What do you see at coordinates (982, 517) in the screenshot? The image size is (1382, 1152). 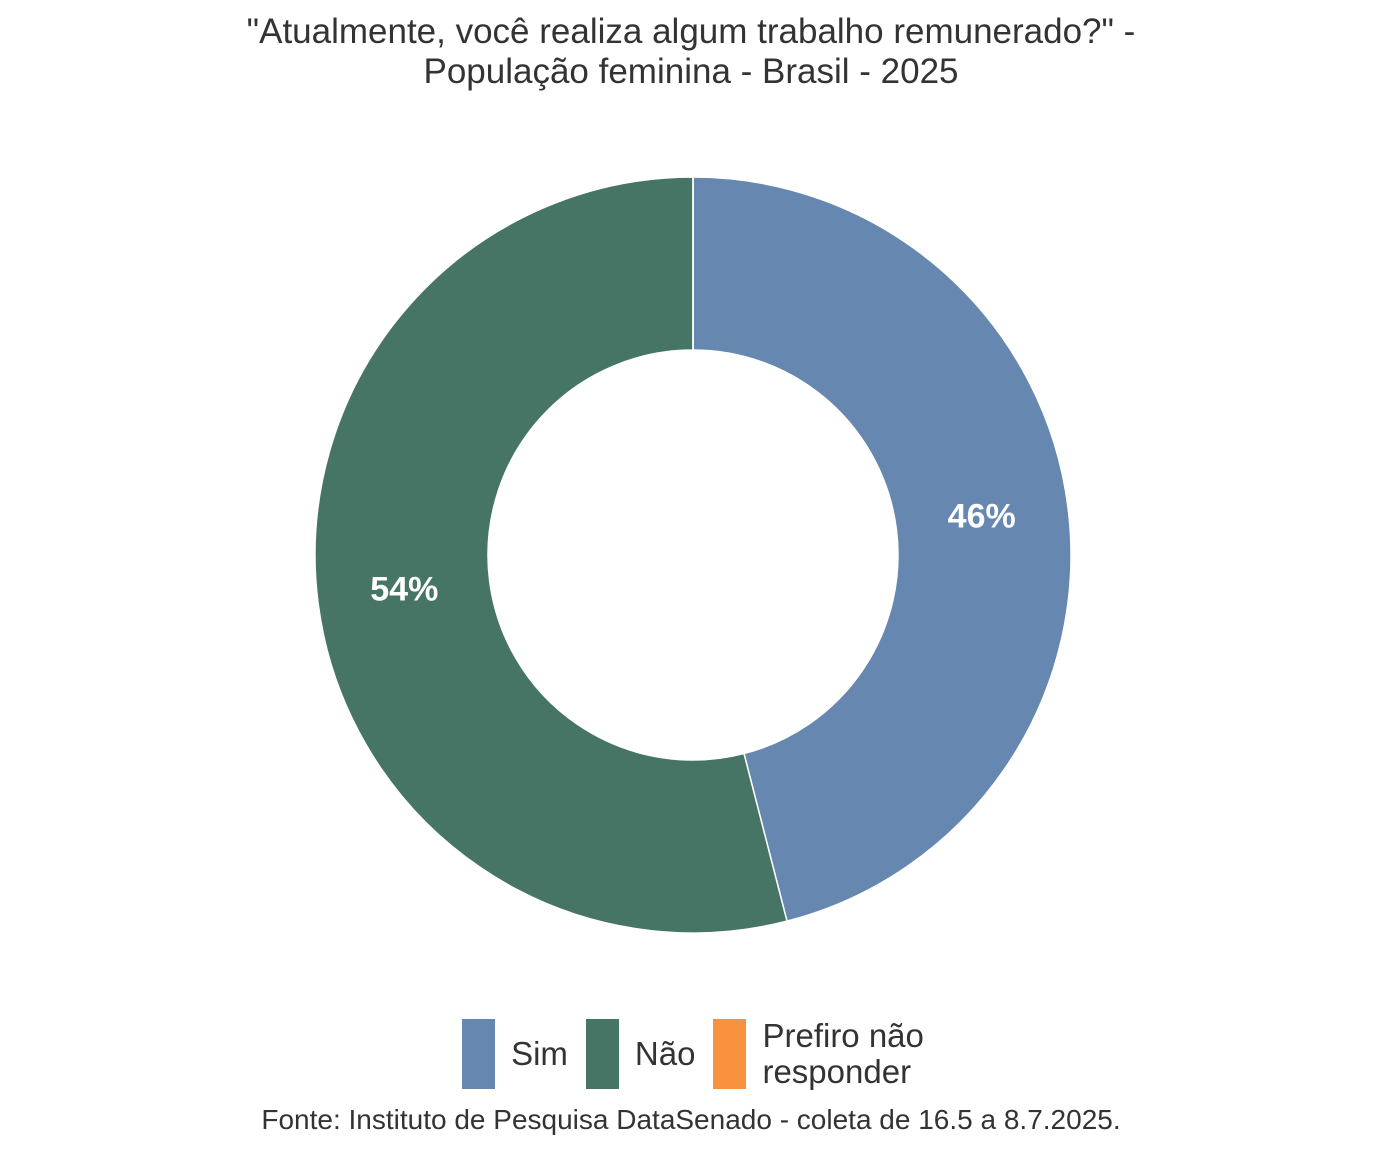 I see `data-label: 46%` at bounding box center [982, 517].